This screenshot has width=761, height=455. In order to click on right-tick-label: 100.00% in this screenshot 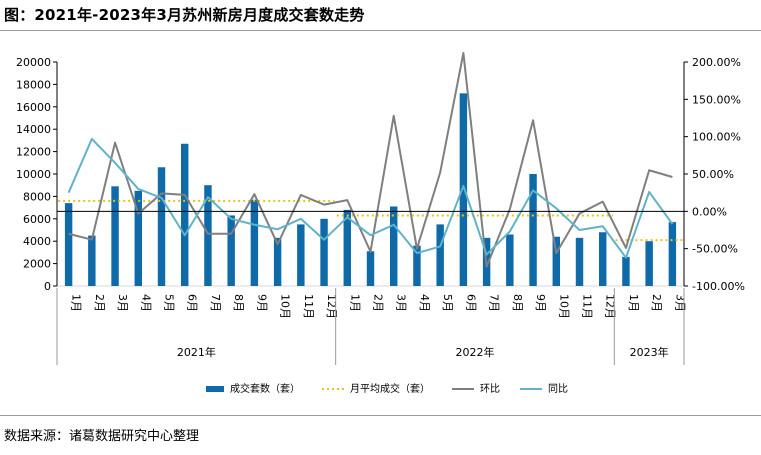, I will do `click(716, 137)`.